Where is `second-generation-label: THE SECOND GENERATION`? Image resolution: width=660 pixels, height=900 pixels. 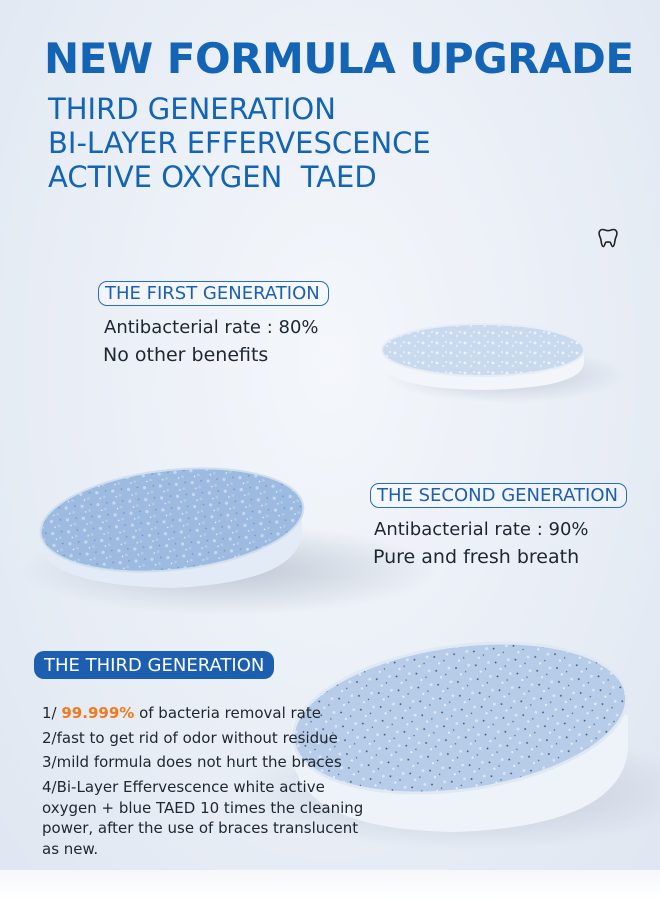
second-generation-label: THE SECOND GENERATION is located at coordinates (498, 495).